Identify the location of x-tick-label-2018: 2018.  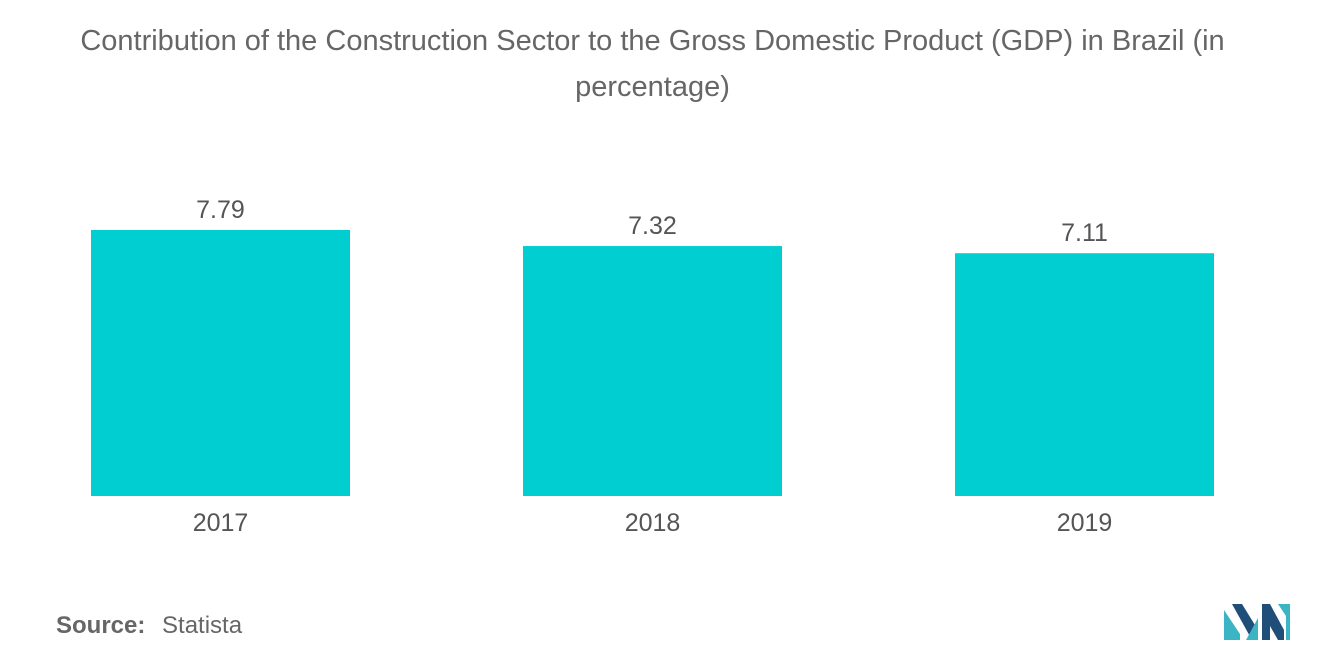
(653, 523).